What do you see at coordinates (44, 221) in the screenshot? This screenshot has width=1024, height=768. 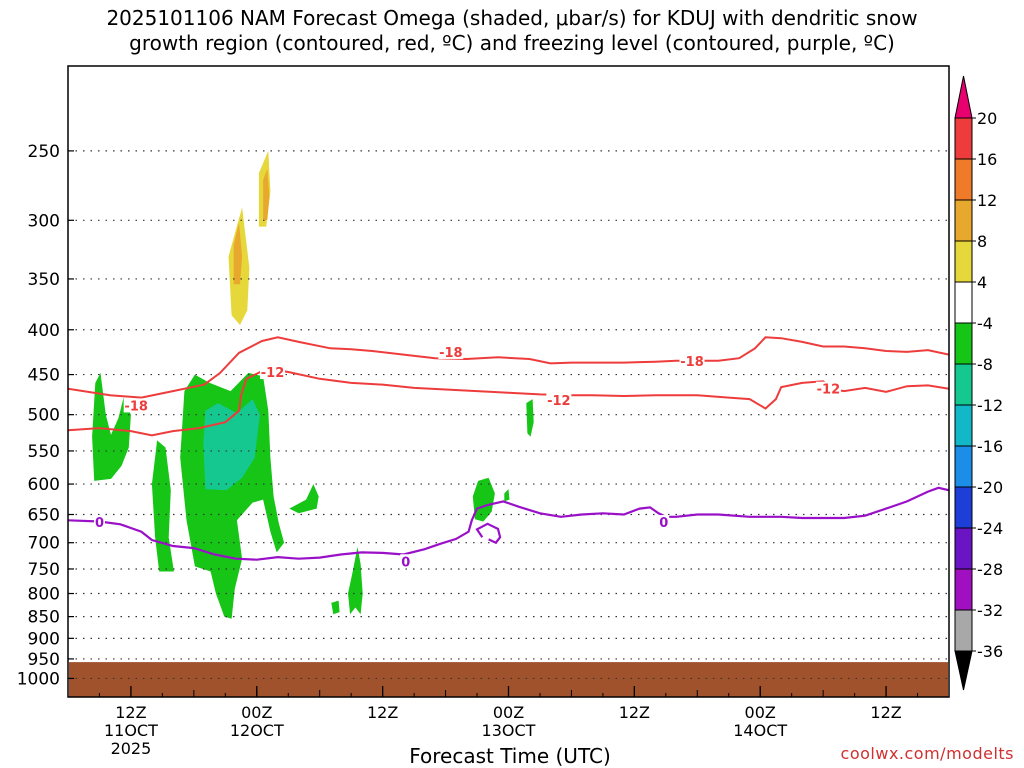 I see `y-tick-label-300: 300` at bounding box center [44, 221].